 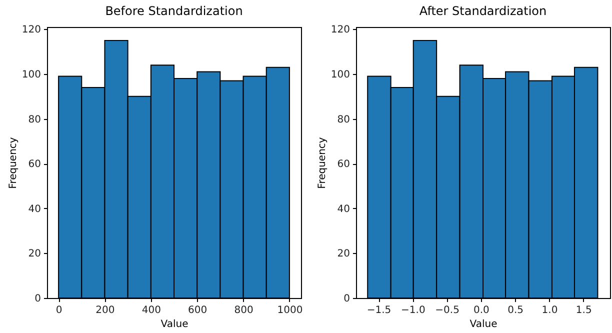 I want to click on x-tick-label: 800, so click(x=244, y=310).